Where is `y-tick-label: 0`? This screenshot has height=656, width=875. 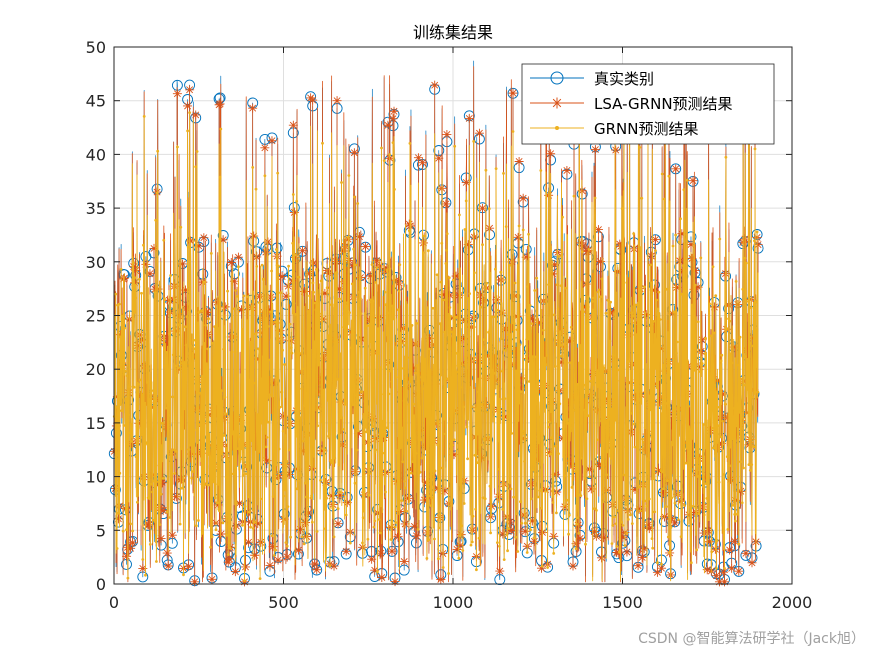 y-tick-label: 0 is located at coordinates (101, 584).